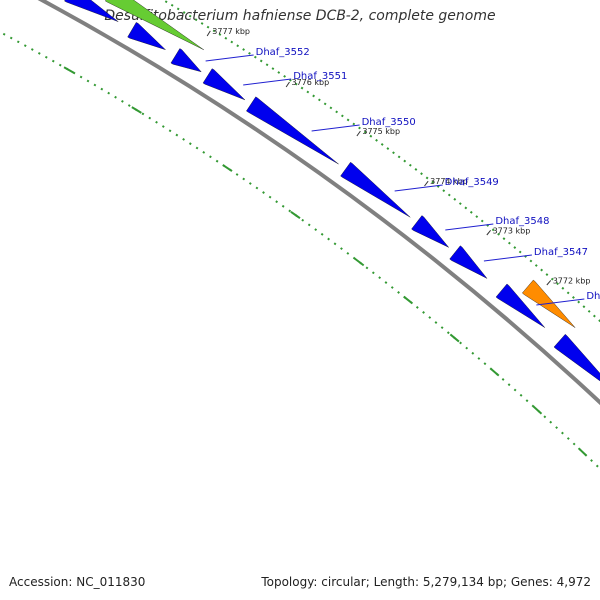 Image resolution: width=600 pixels, height=600 pixels. What do you see at coordinates (449, 181) in the screenshot?
I see `kbp-tick-label: 3774 kbp` at bounding box center [449, 181].